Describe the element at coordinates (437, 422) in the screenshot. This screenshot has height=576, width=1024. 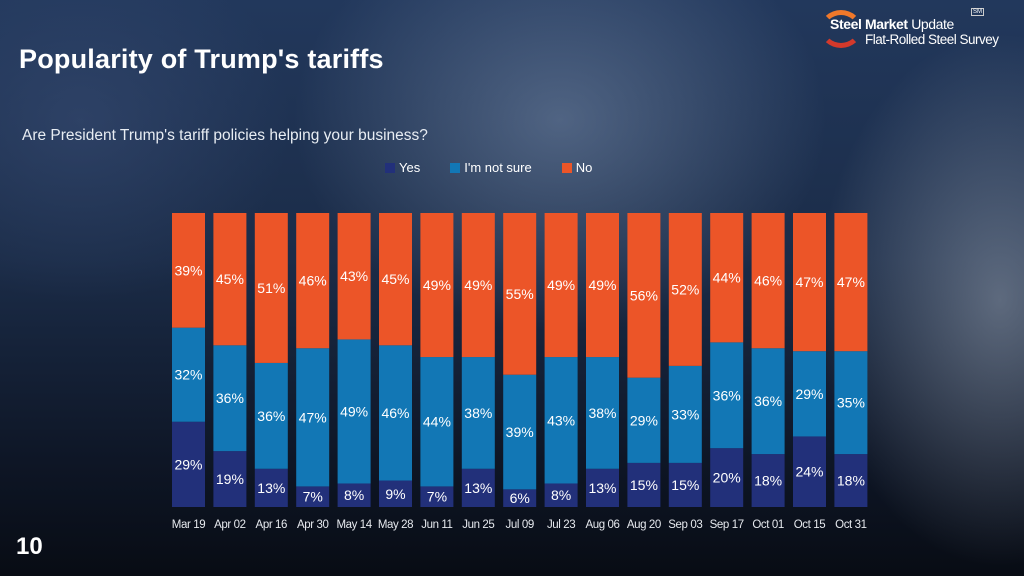
I see `data-label-not-sure: 44%` at that location.